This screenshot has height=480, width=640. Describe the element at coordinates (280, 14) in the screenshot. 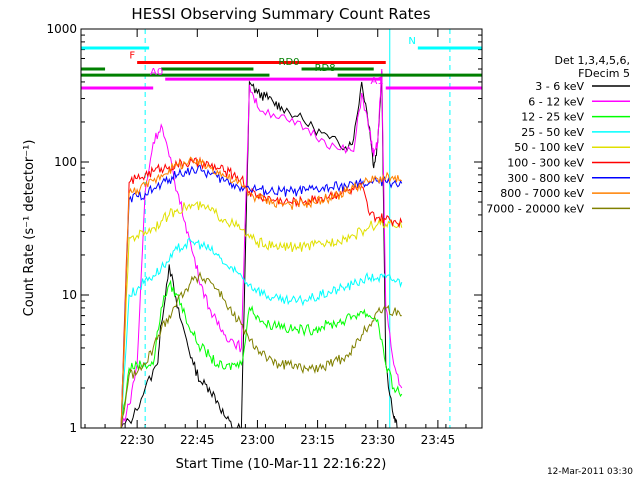

I see `chart-title: HESSI Observing Summary Count Rates` at that location.